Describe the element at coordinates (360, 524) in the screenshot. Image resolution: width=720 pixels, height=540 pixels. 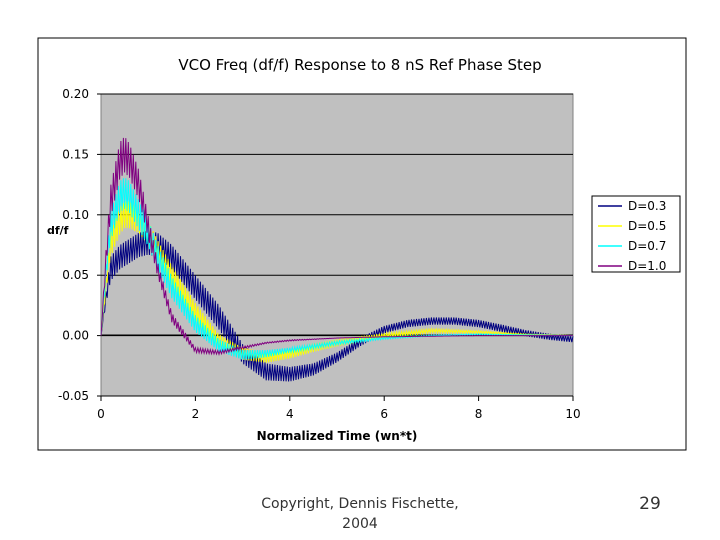
I see `copyright-line-2: 2004` at that location.